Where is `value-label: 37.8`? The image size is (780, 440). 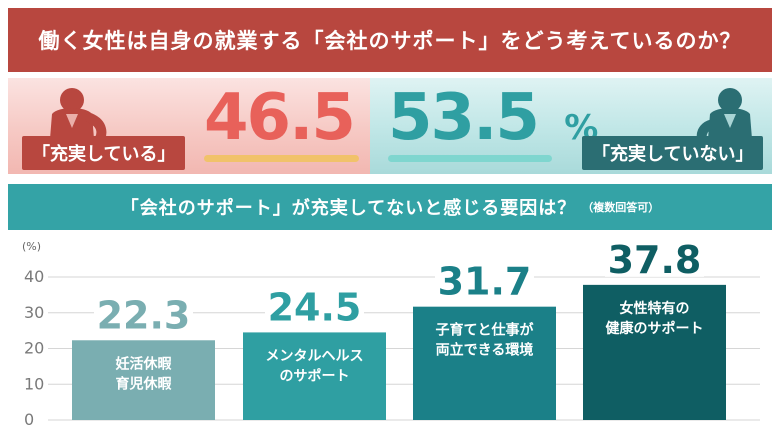 value-label: 37.8 is located at coordinates (655, 260).